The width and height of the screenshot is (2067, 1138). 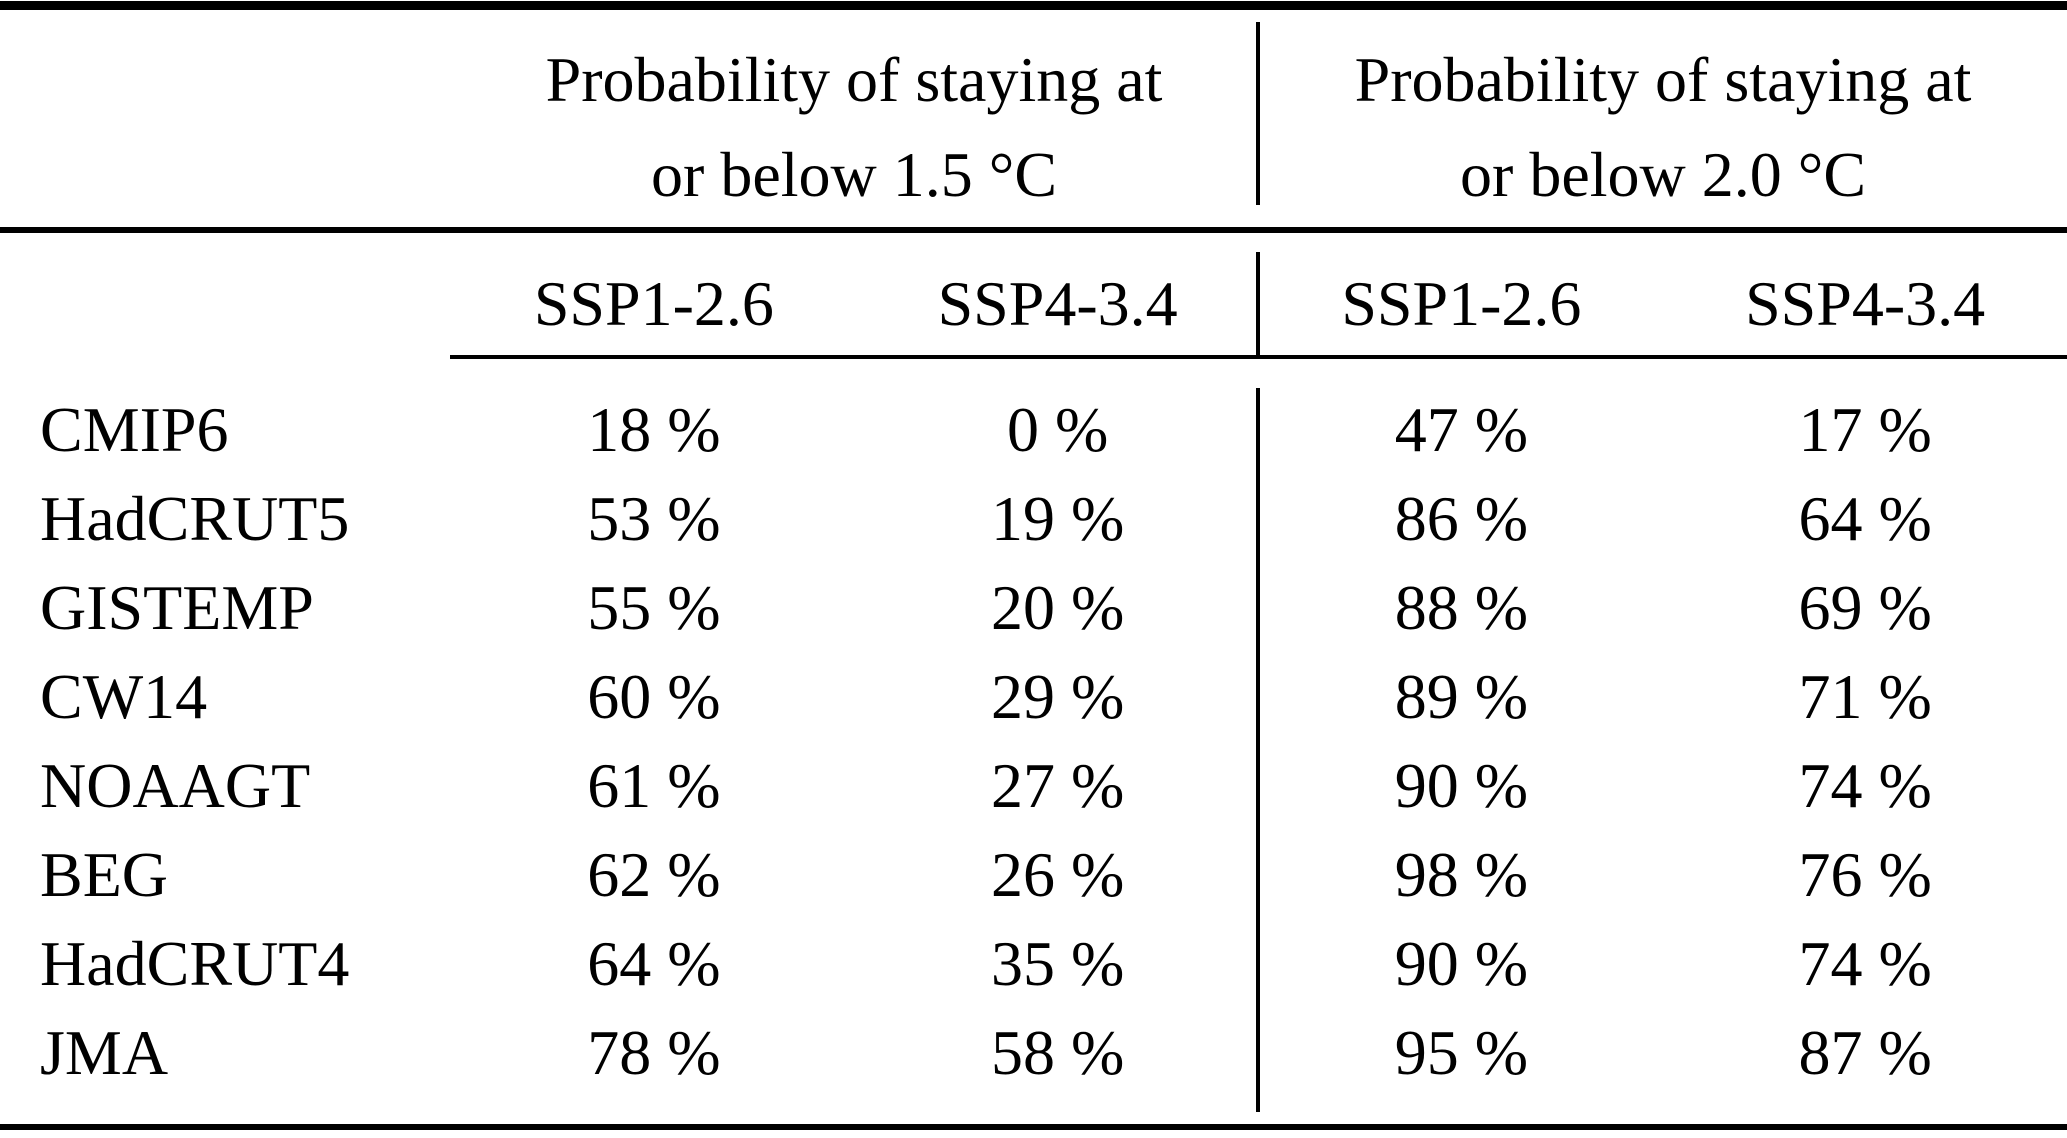 What do you see at coordinates (1057, 429) in the screenshot?
I see `table-cell: 0 %` at bounding box center [1057, 429].